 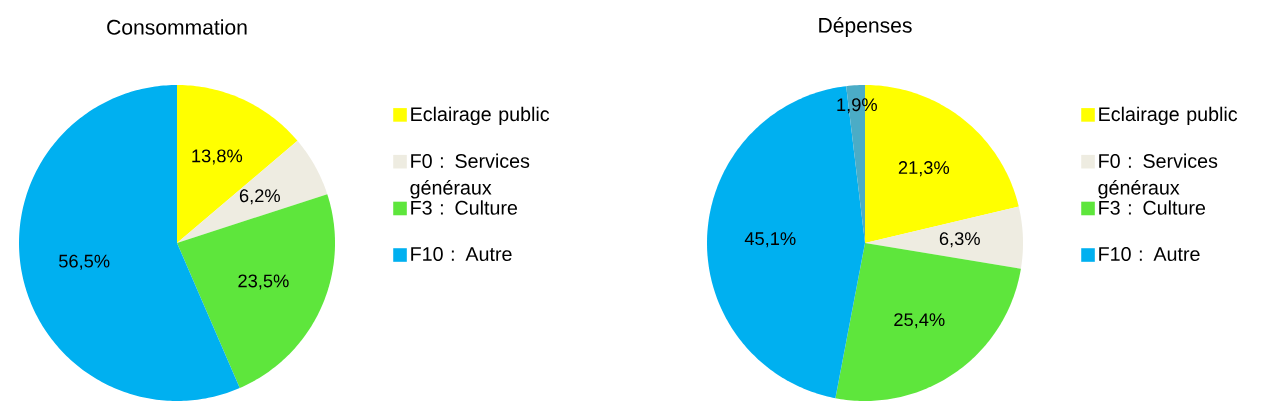 I want to click on chart-title: Consommation, so click(x=177, y=27).